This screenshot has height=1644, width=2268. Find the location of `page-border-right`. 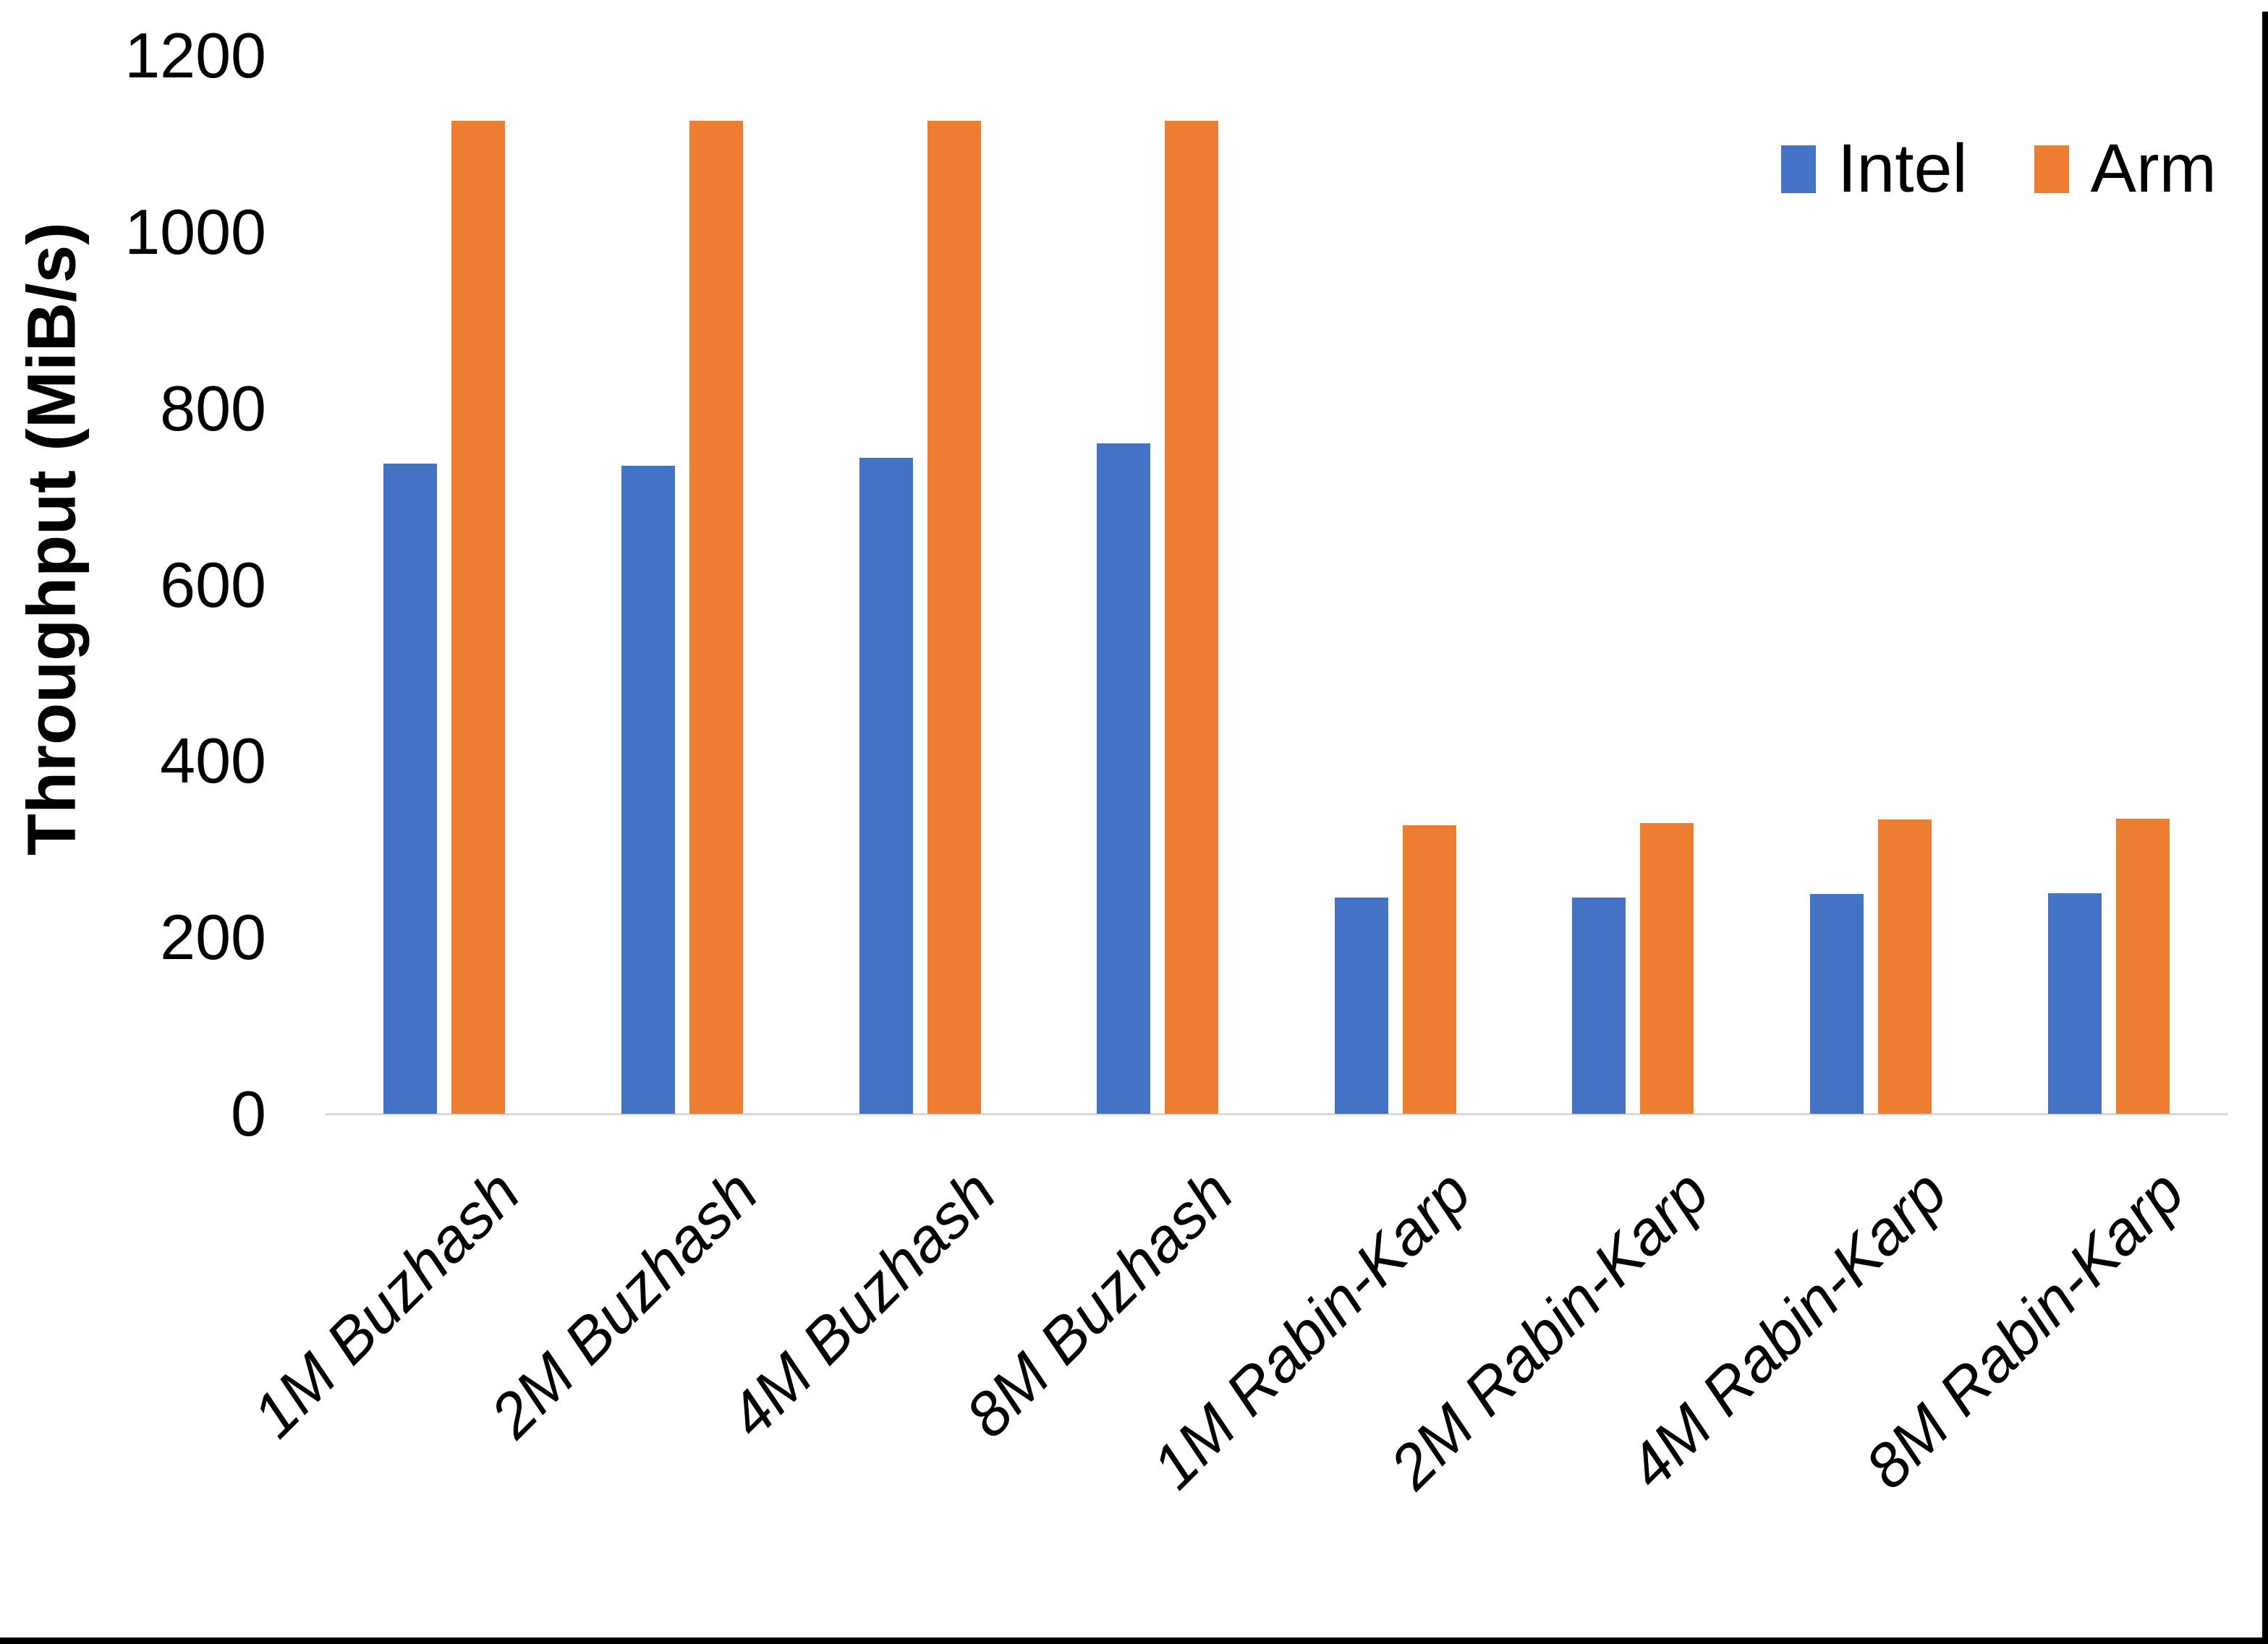

page-border-right is located at coordinates (2265, 828).